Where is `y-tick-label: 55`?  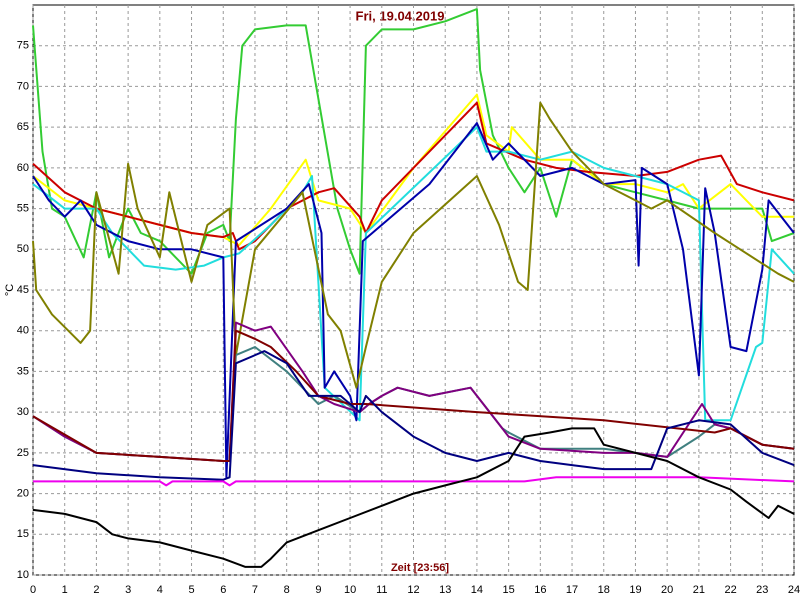
y-tick-label: 55 is located at coordinates (23, 208).